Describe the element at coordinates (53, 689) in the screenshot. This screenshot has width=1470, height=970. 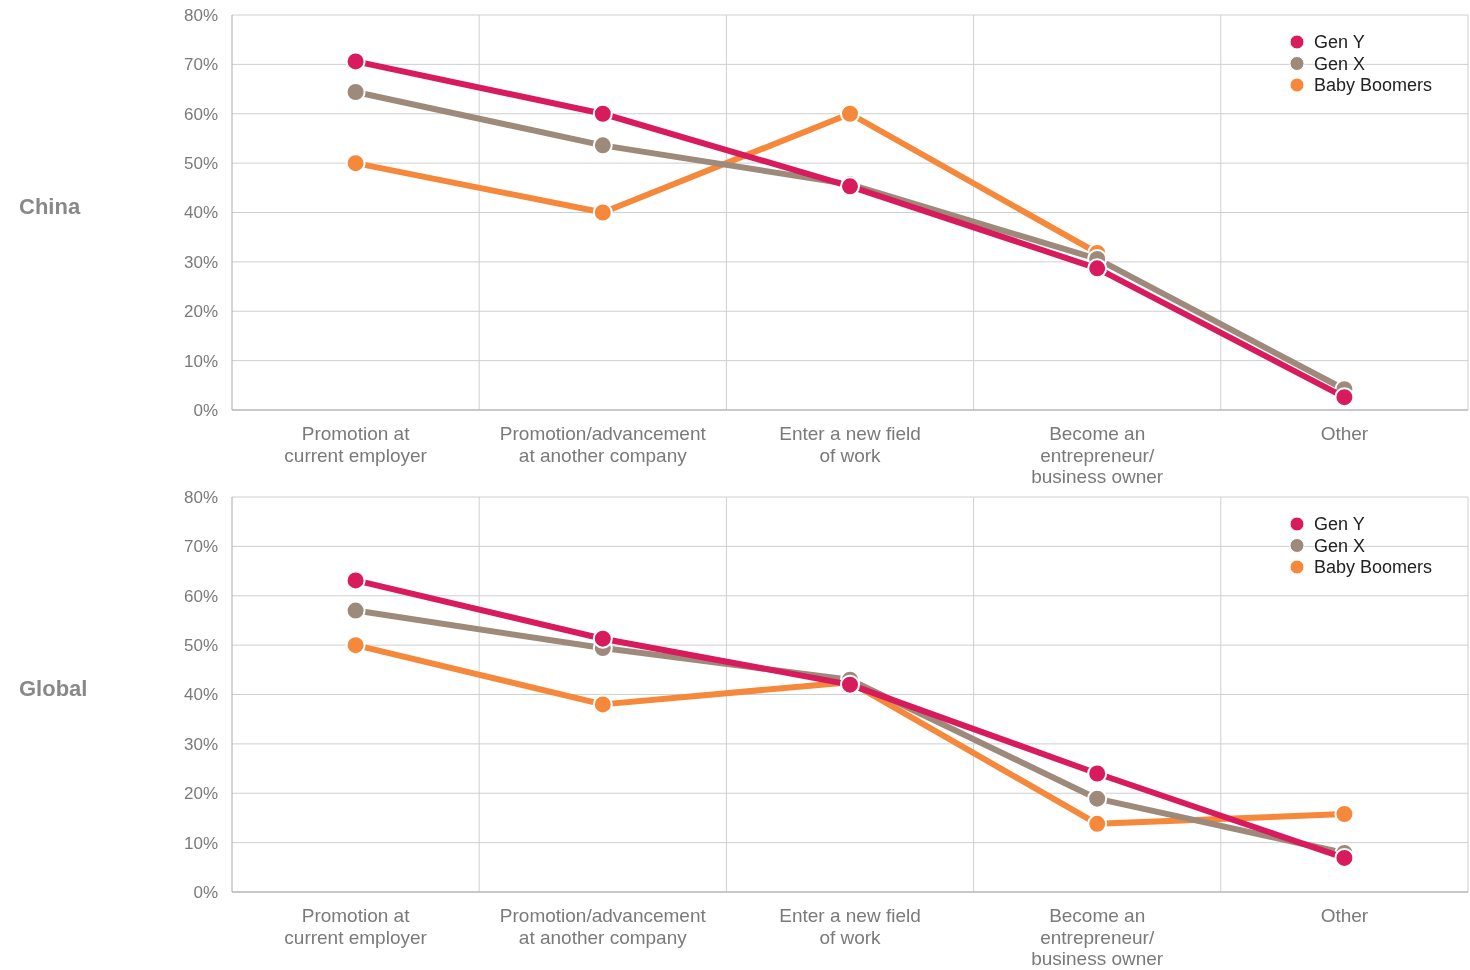
I see `text: Global` at that location.